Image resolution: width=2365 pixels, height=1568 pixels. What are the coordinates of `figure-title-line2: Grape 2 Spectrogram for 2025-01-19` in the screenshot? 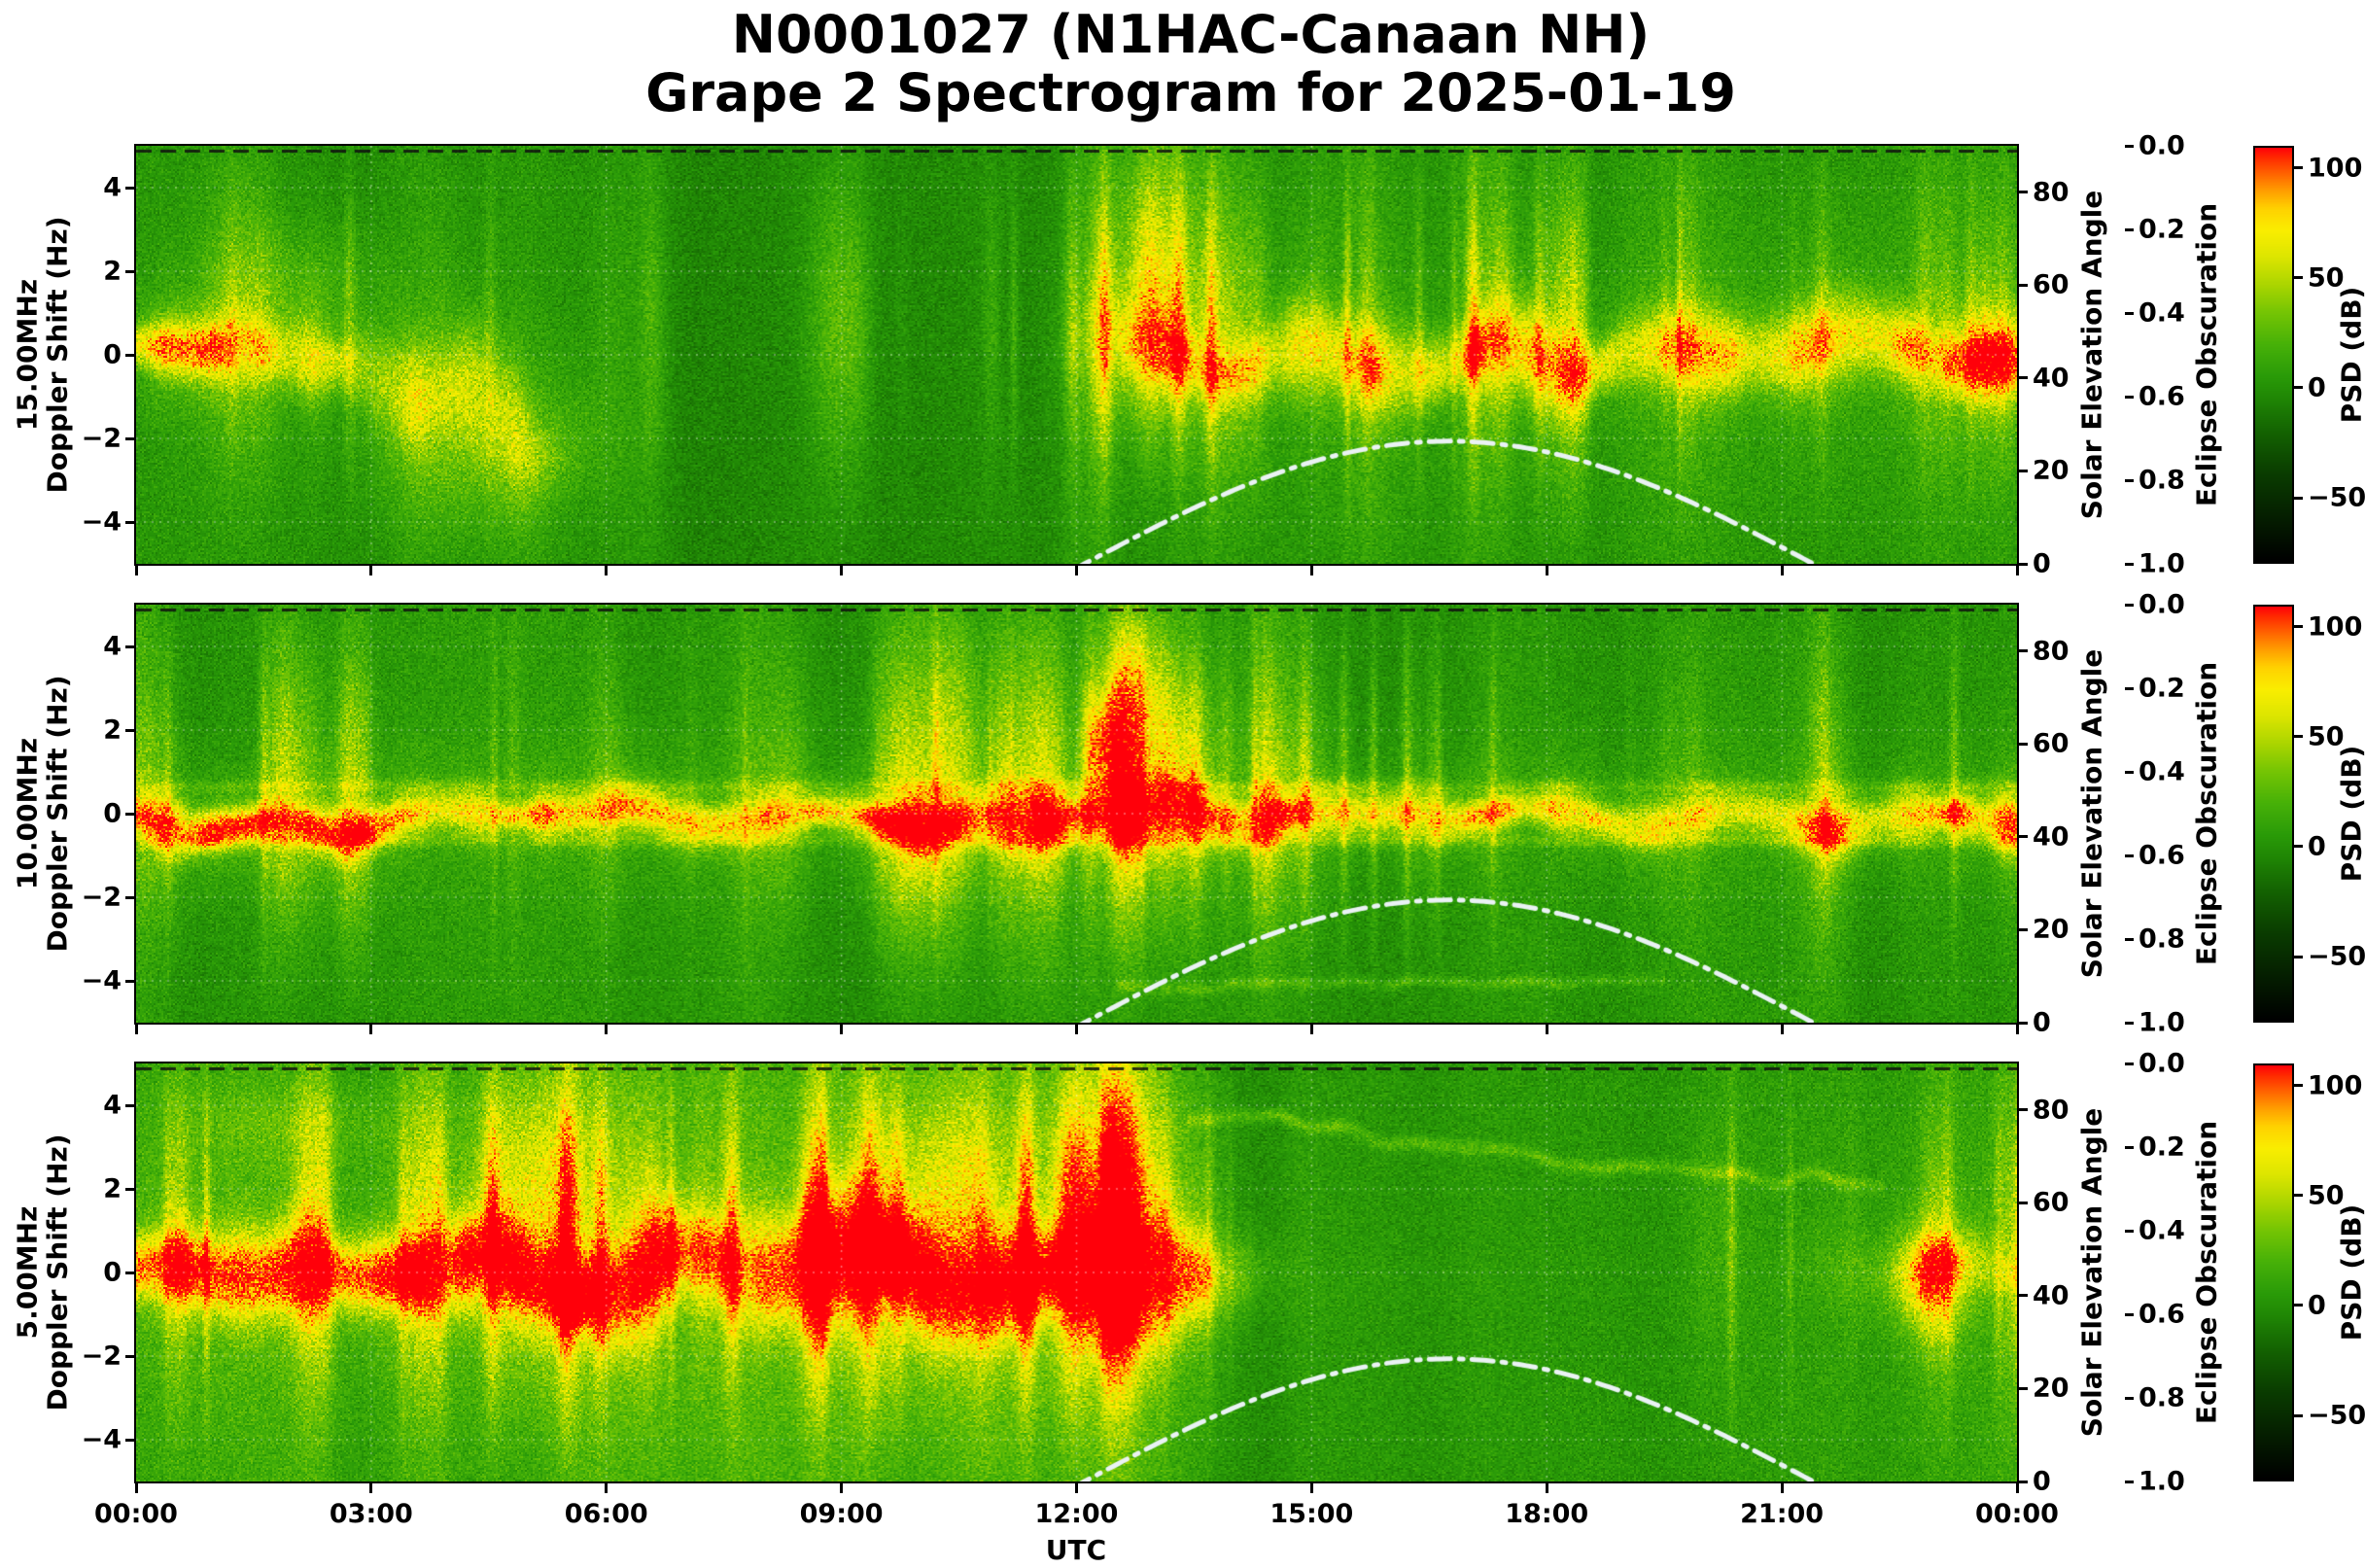 It's located at (1190, 93).